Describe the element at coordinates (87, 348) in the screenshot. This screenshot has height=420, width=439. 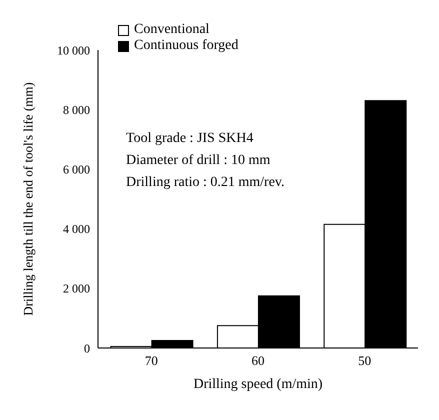
I see `y-tick-label: 0` at that location.